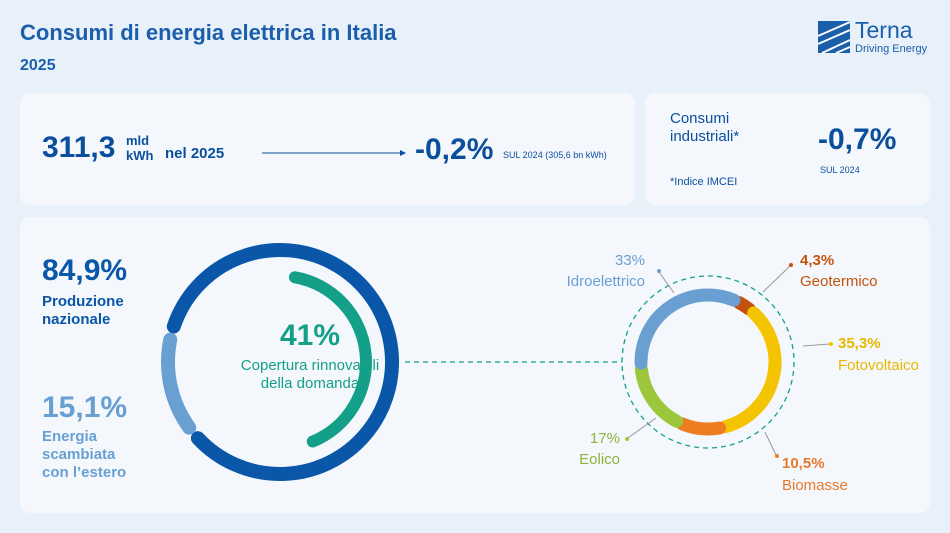  Describe the element at coordinates (705, 127) in the screenshot. I see `industrial-label: Consumi industriali*` at that location.